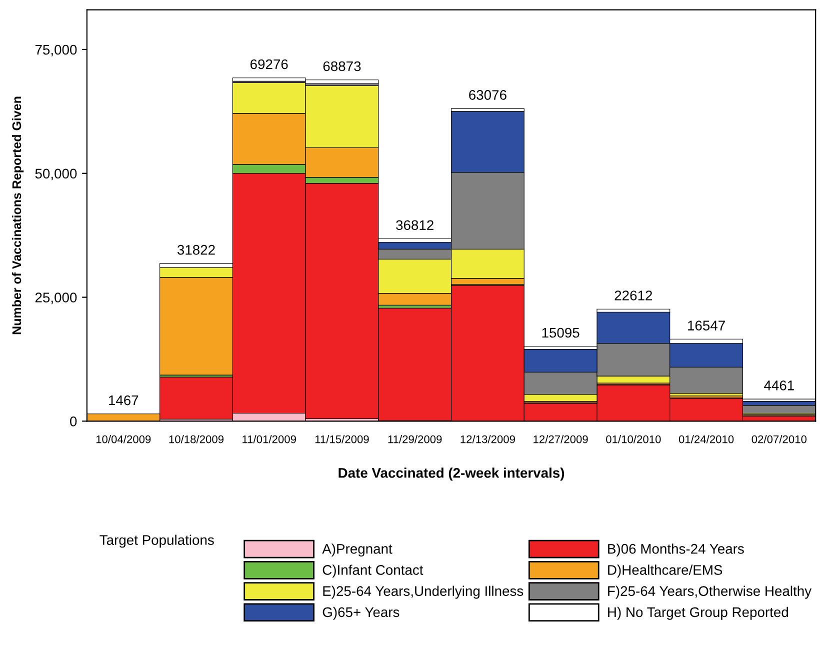 The width and height of the screenshot is (828, 656). What do you see at coordinates (196, 249) in the screenshot?
I see `total-label: 31822` at bounding box center [196, 249].